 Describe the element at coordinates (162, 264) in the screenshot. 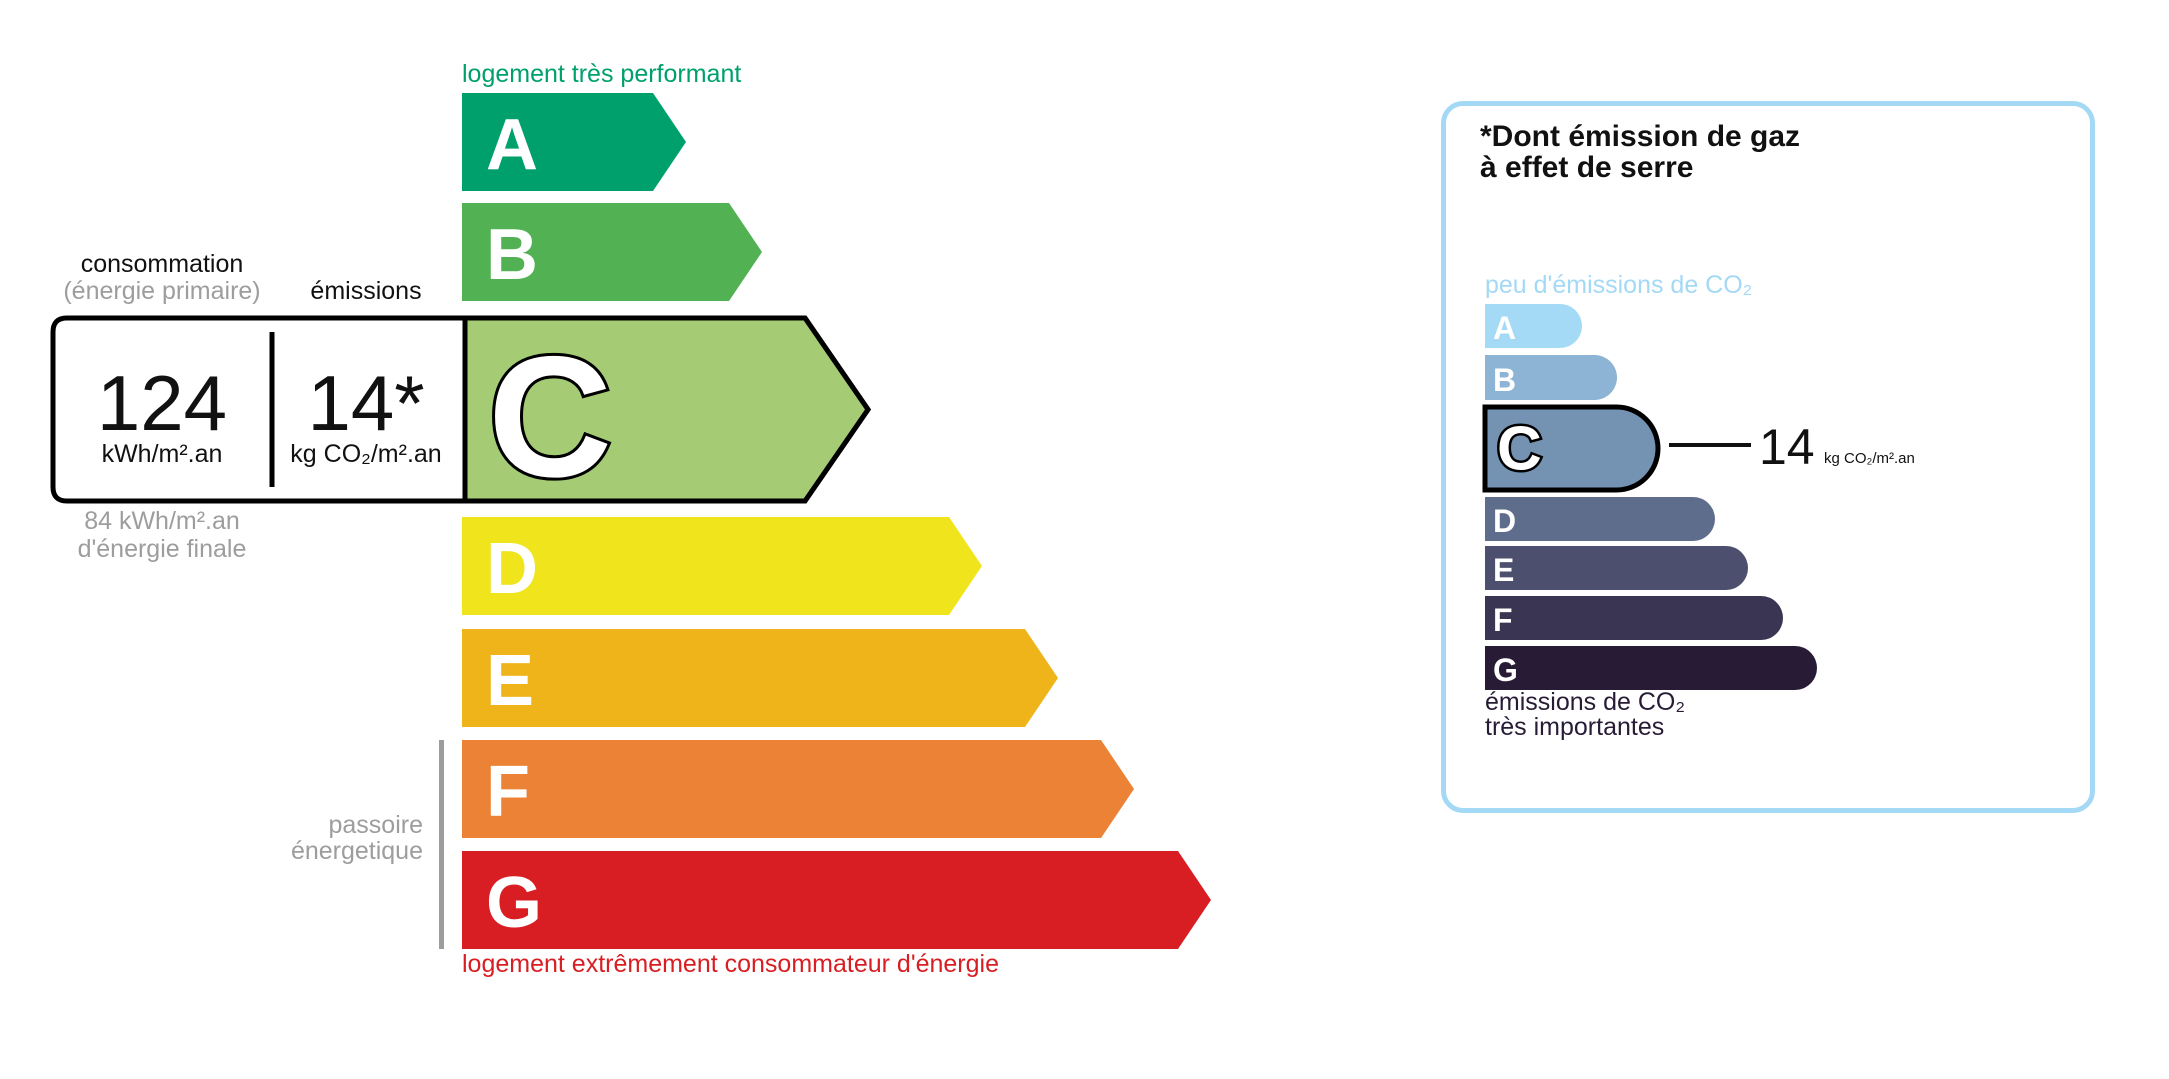

I see `consumption-header: consommation` at that location.